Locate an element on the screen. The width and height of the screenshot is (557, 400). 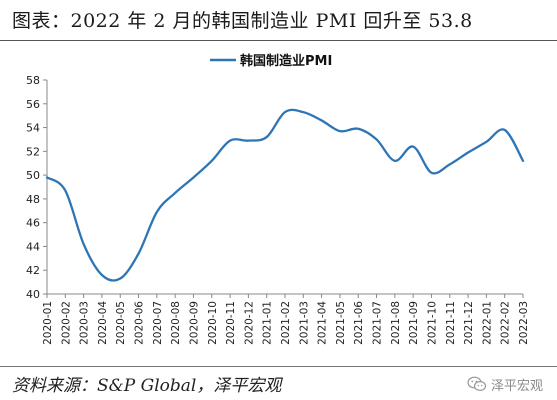
x-tick-label: 2022-01 is located at coordinates (487, 323).